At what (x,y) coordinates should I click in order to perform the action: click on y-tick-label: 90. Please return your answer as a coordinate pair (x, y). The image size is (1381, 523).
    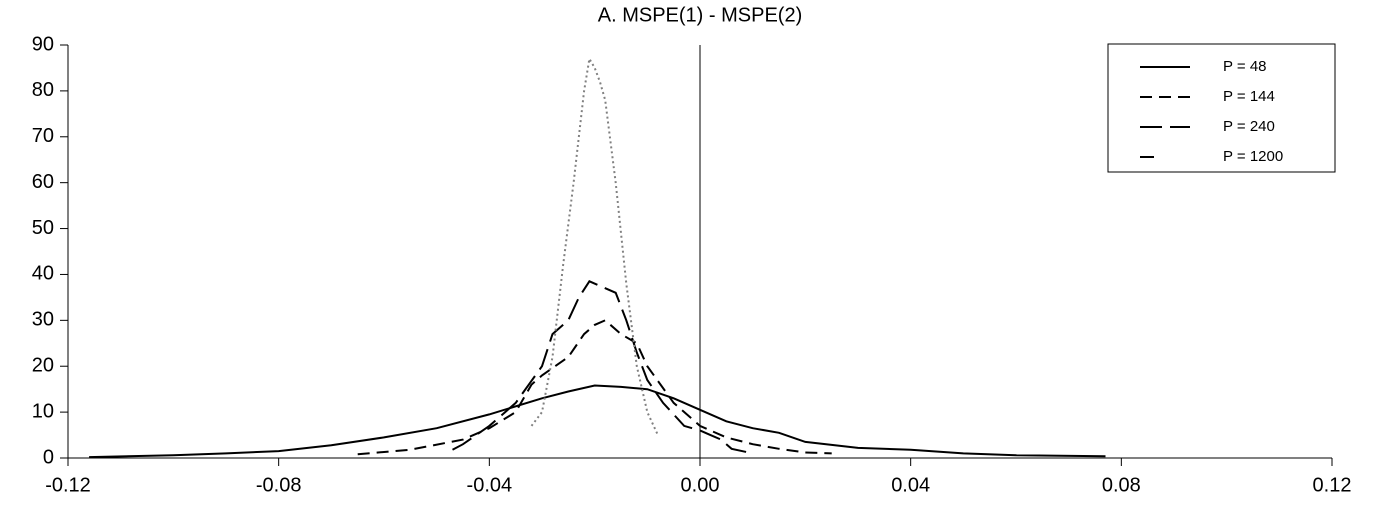
    Looking at the image, I should click on (43, 44).